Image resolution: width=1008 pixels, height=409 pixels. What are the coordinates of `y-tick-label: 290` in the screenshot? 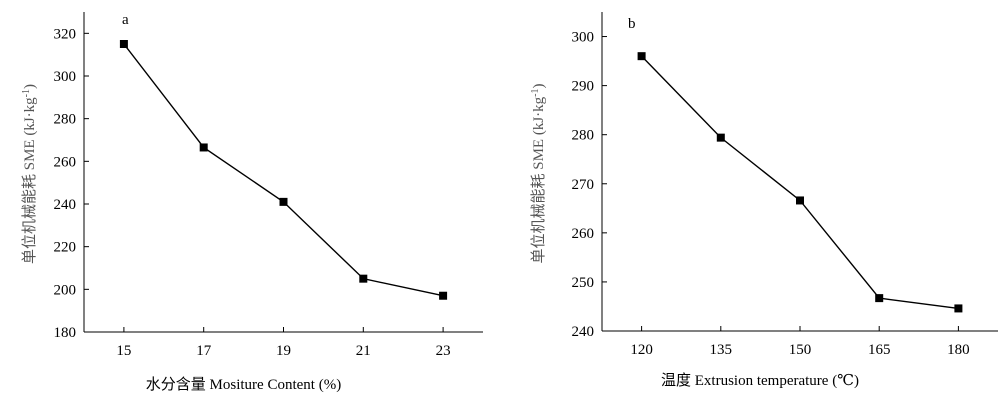 It's located at (583, 87).